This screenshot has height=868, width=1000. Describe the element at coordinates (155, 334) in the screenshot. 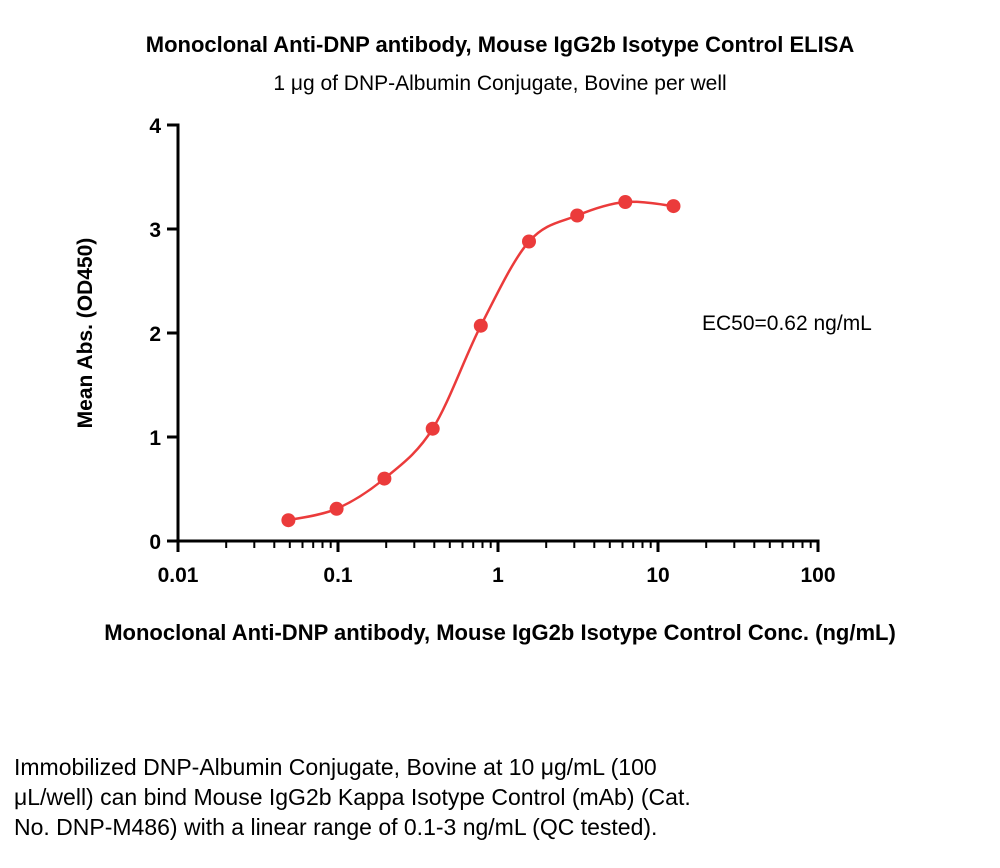

I see `y-axis-tick-label: 2` at that location.